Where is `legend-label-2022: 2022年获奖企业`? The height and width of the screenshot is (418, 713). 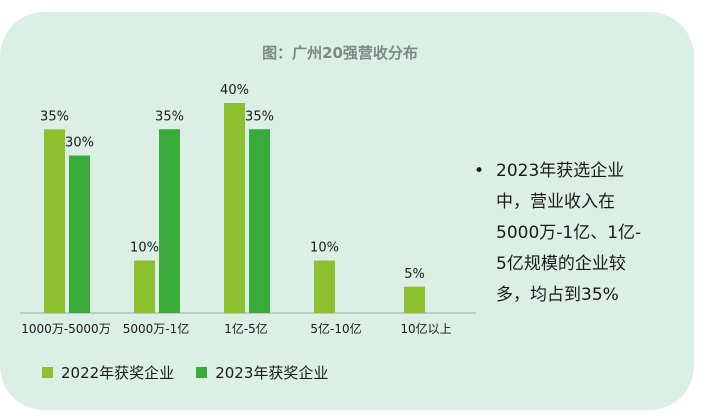 legend-label-2022: 2022年获奖企业 is located at coordinates (118, 373).